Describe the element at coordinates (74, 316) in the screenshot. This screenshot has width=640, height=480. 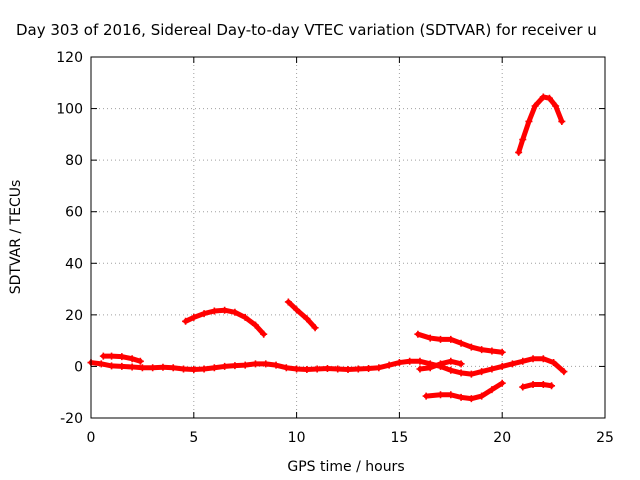
I see `y-tick-label: 20` at that location.